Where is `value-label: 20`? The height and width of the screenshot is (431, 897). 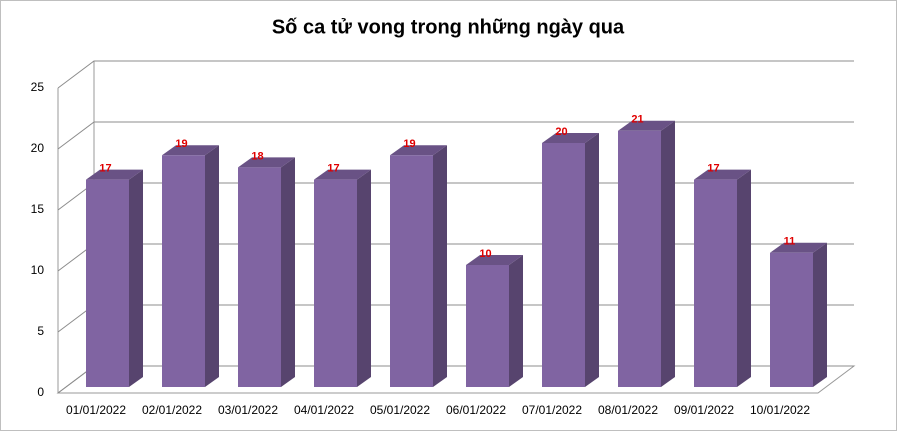
value-label: 20 is located at coordinates (561, 132).